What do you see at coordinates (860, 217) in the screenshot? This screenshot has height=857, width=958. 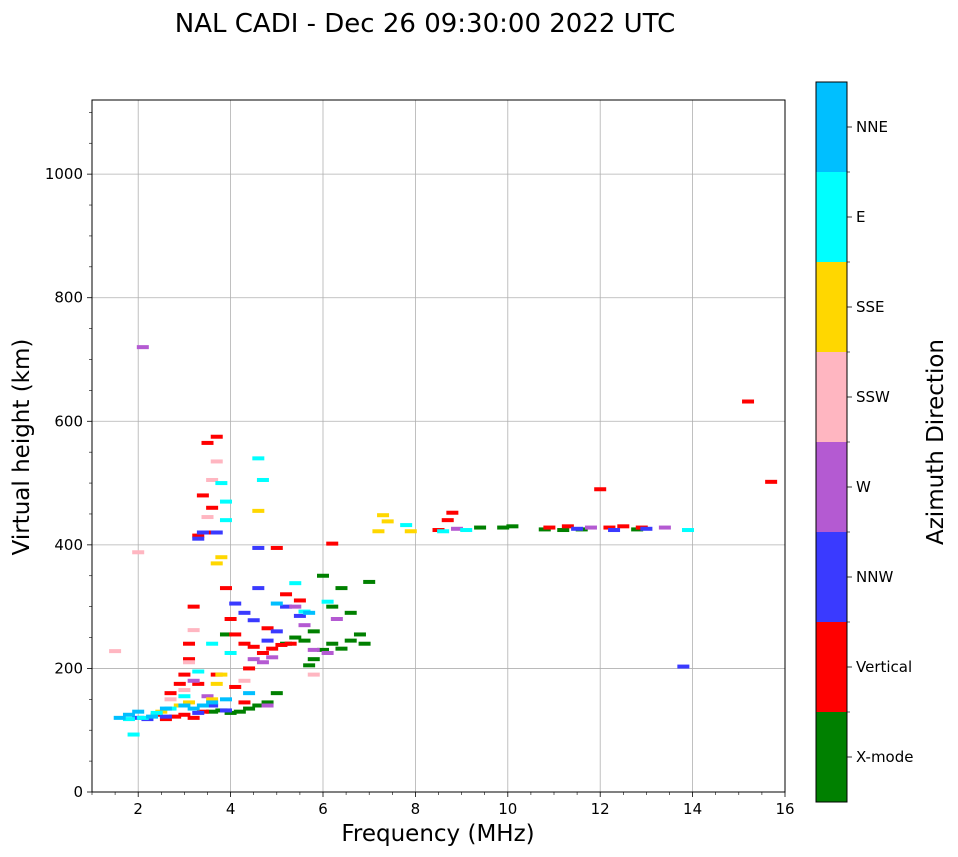 I see `colorbar-tick-label: E` at bounding box center [860, 217].